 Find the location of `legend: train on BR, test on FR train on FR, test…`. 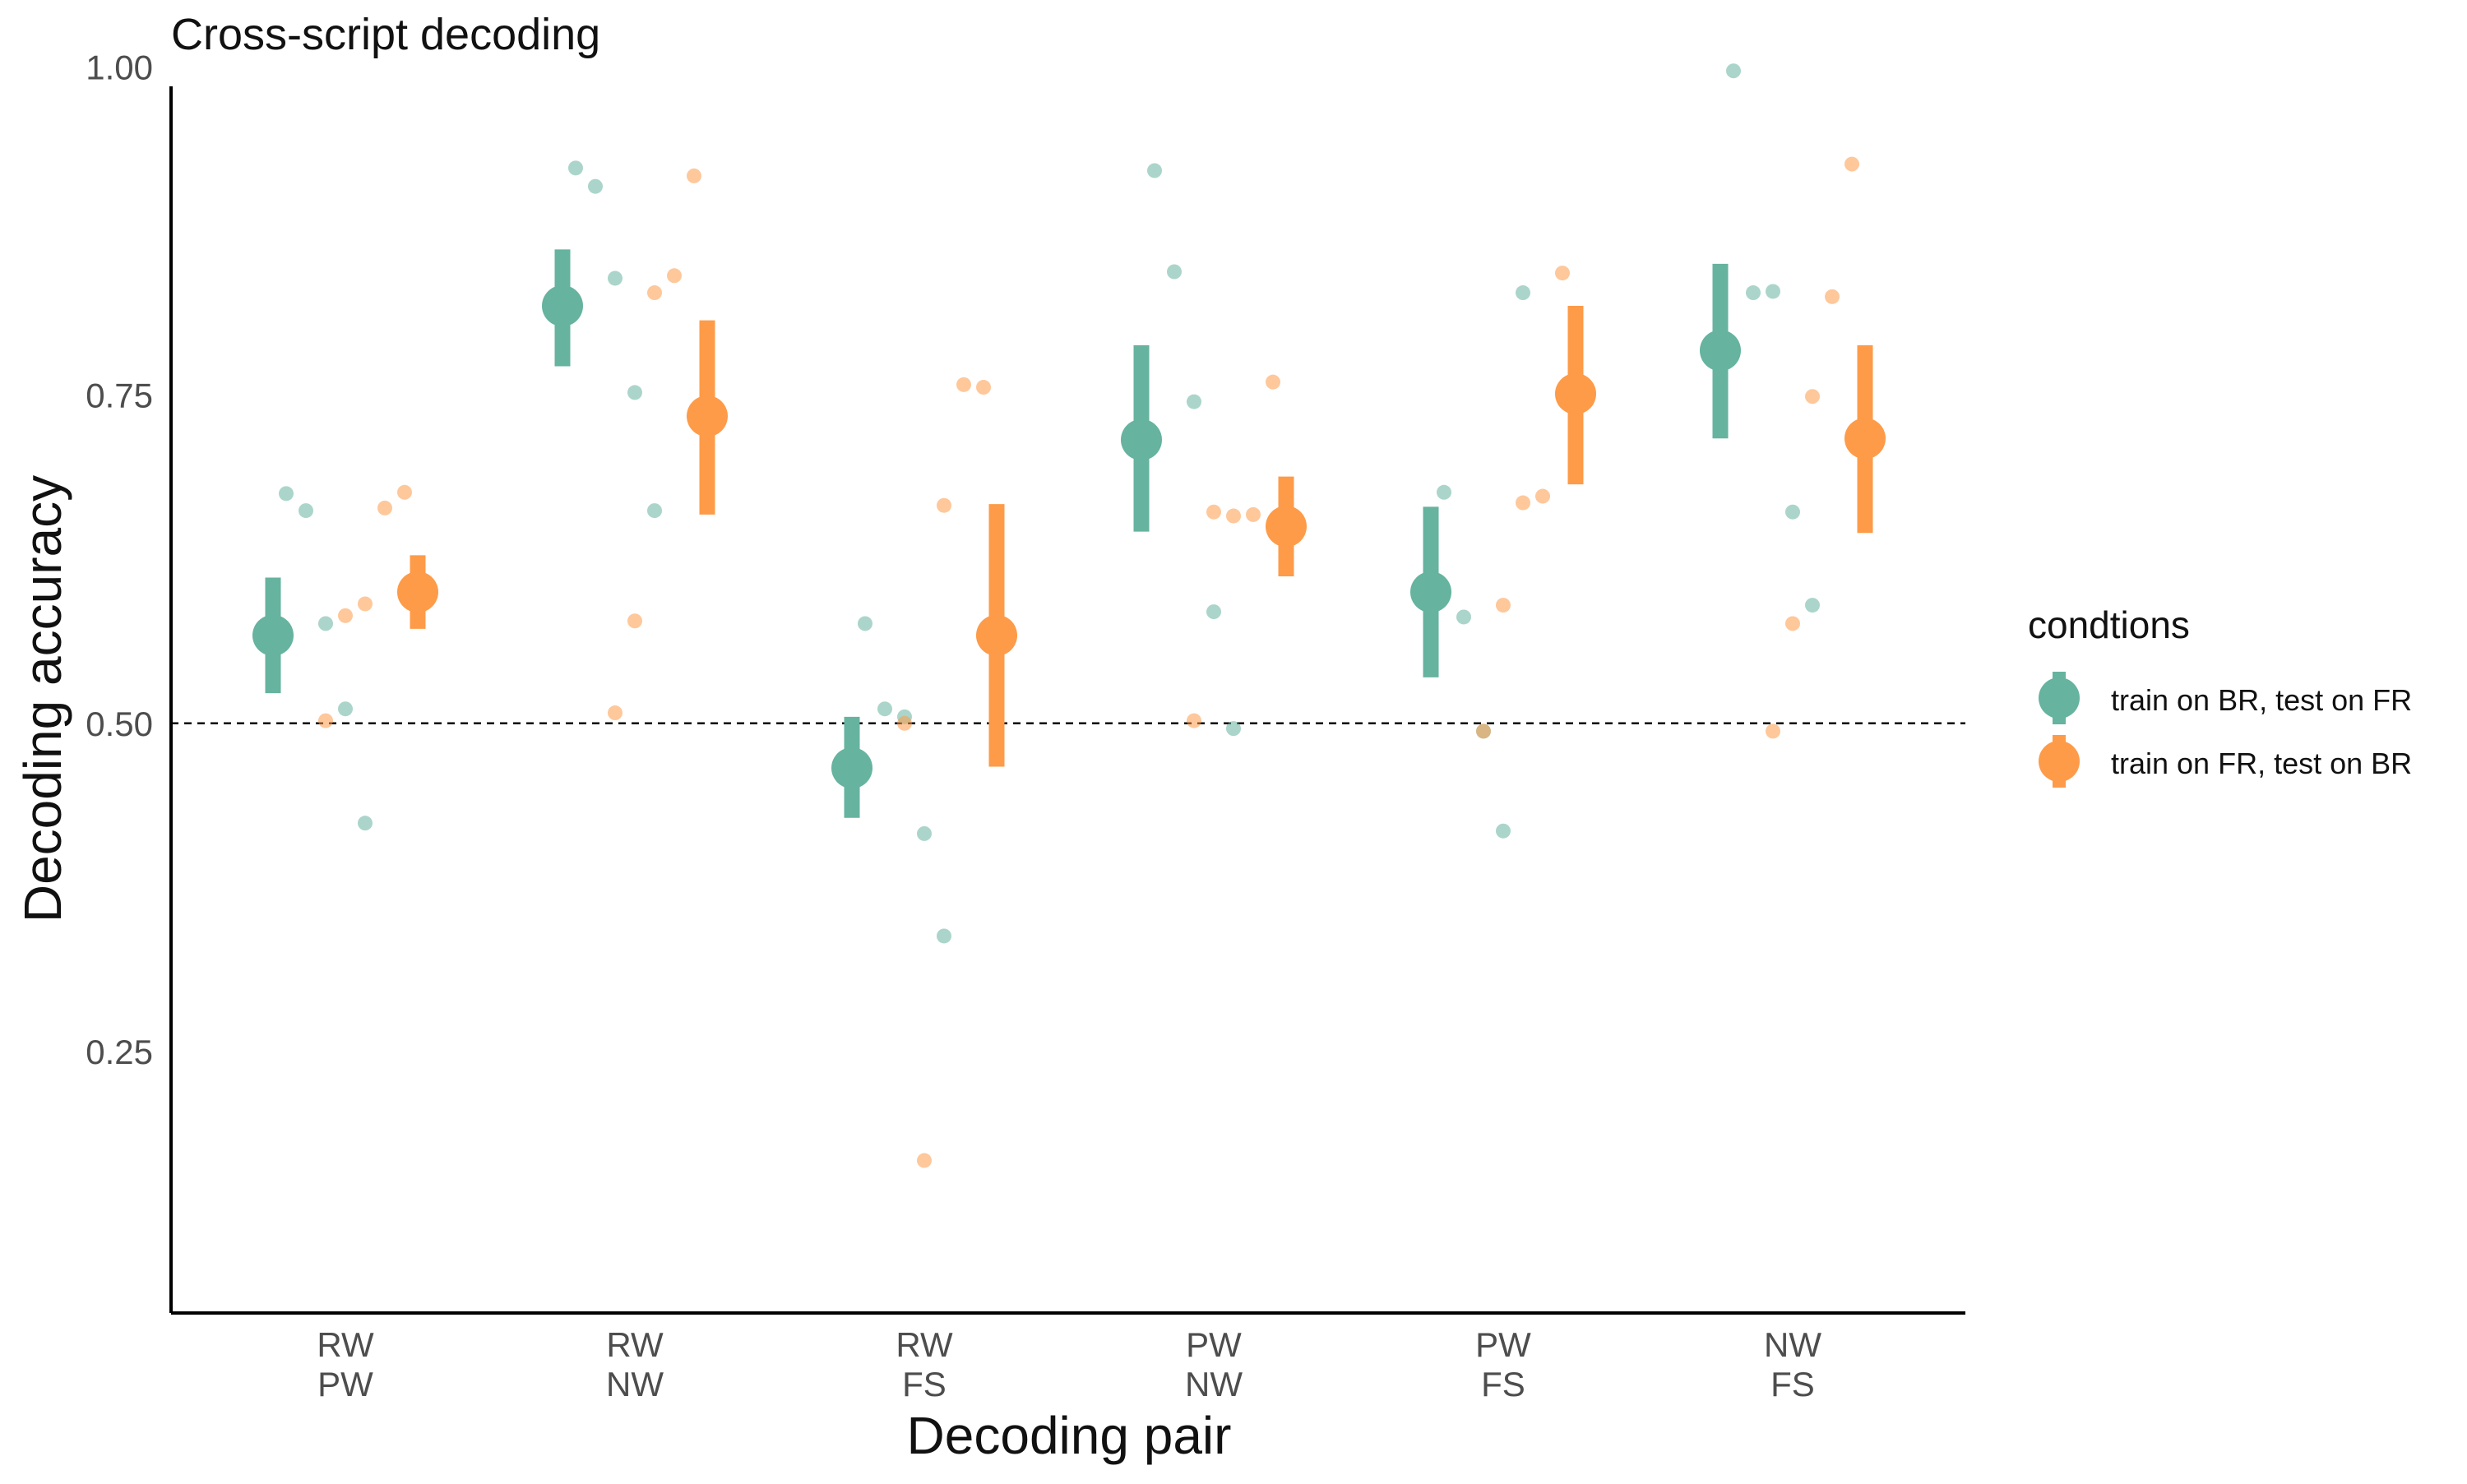

legend: train on BR, test on FR train on FR, test… is located at coordinates (2226, 730).